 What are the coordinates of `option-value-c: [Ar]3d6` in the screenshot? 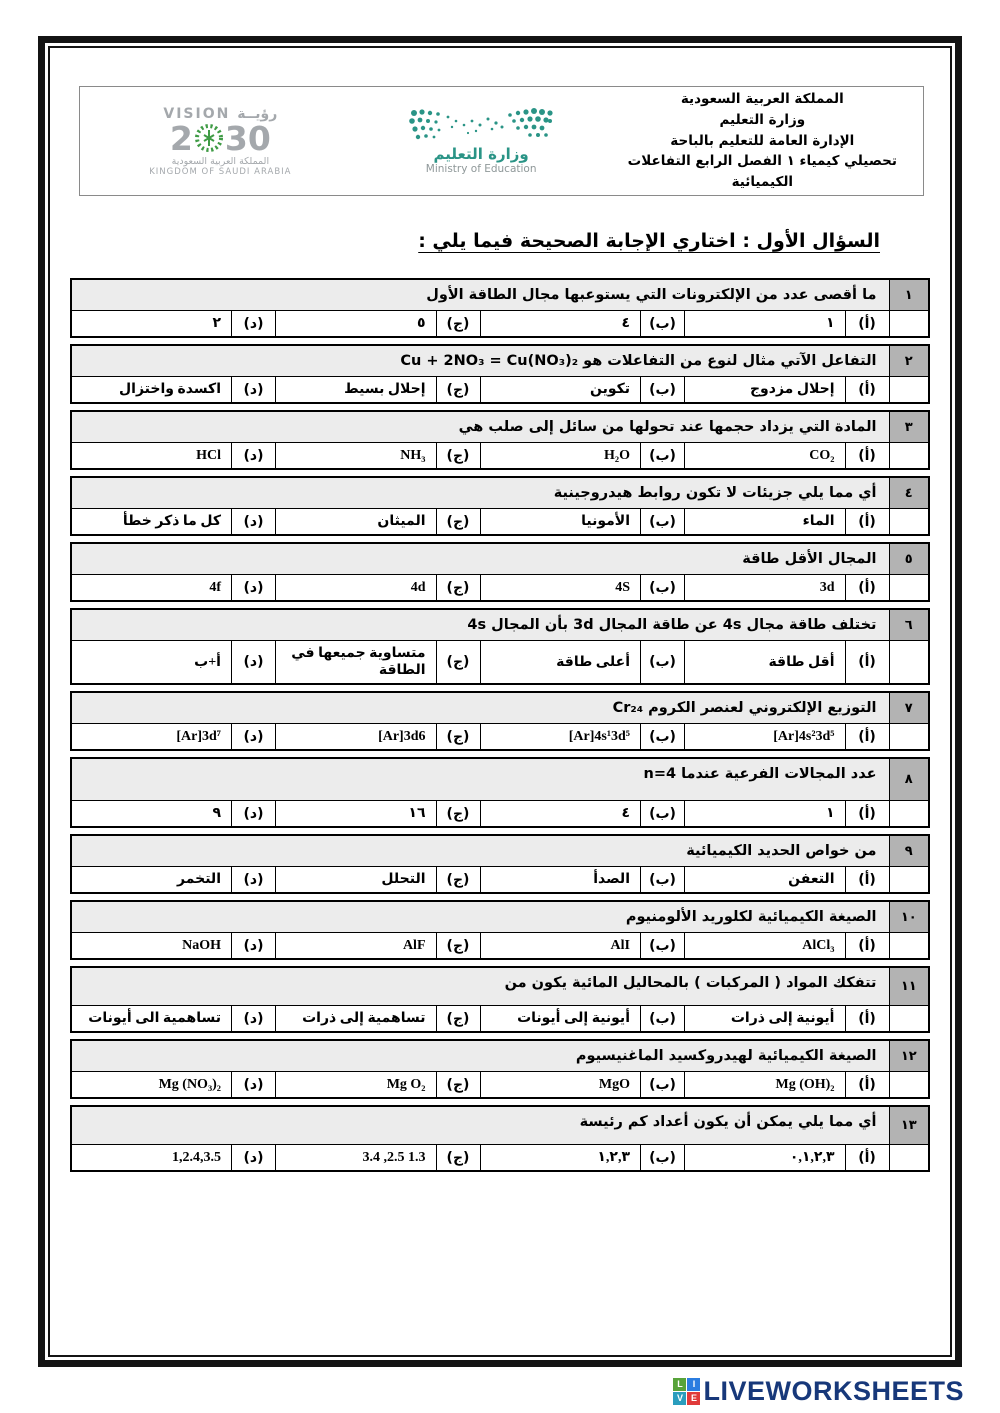 It's located at (356, 737).